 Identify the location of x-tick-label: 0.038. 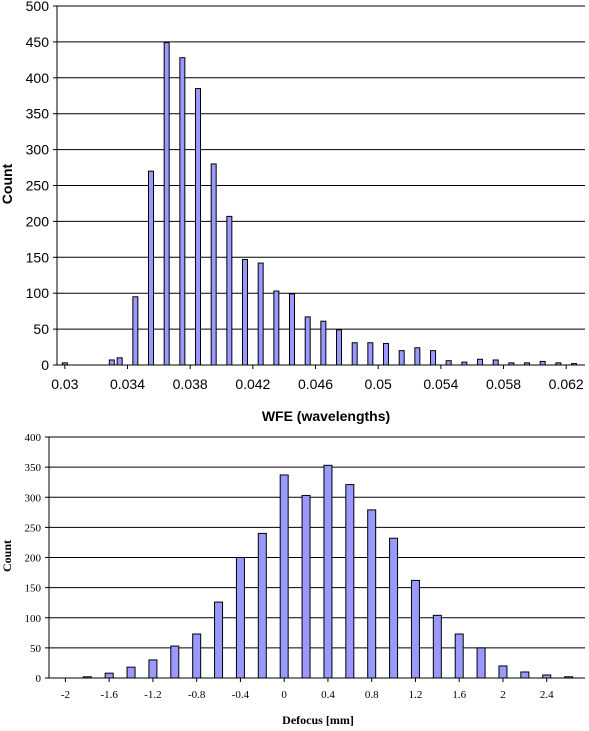
(190, 384).